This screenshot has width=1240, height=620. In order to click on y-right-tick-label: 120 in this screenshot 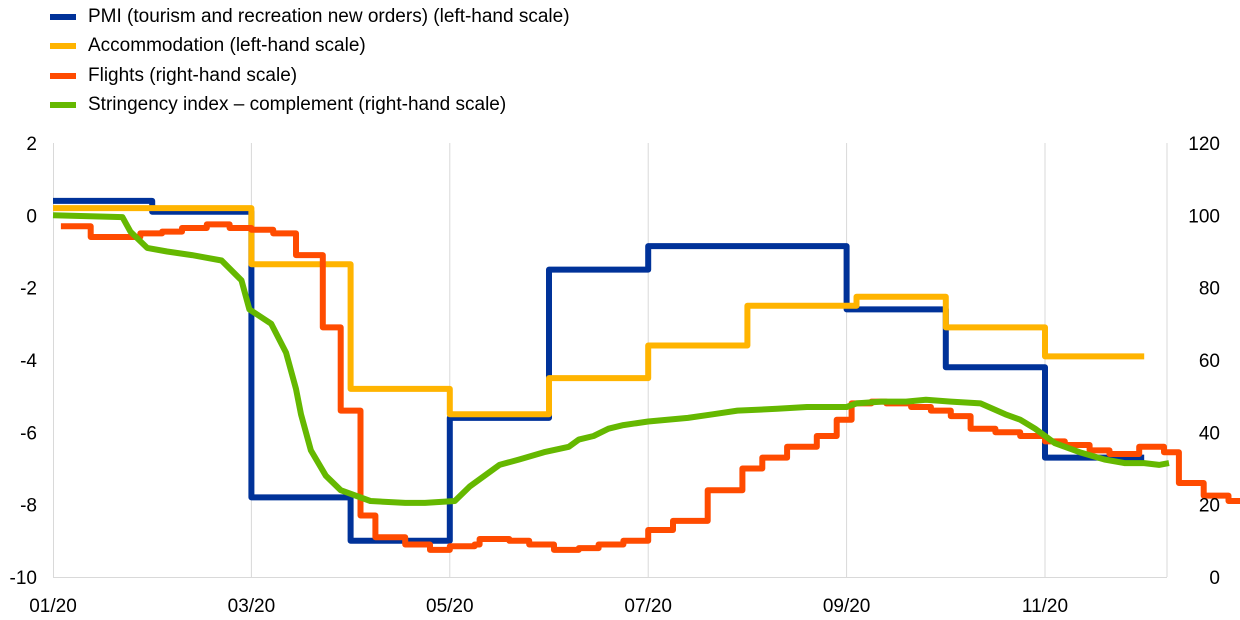, I will do `click(1204, 144)`.